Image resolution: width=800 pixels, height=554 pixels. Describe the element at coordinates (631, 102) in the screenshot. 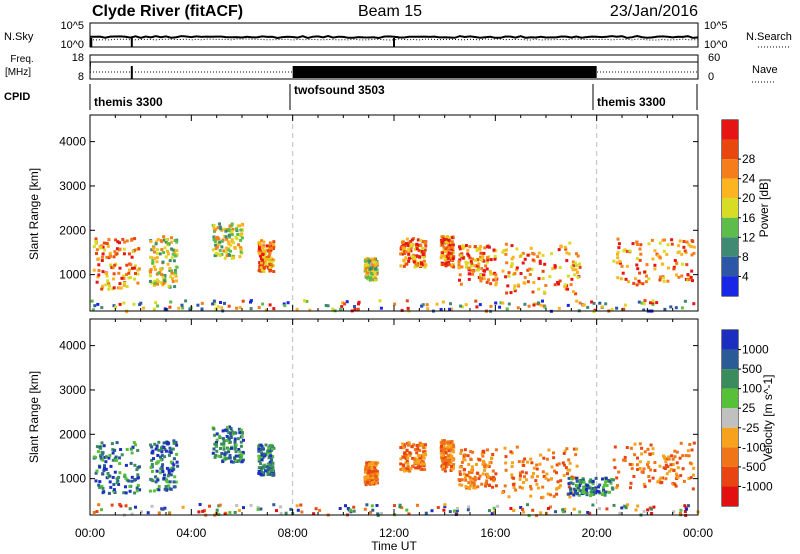

I see `cpid-mode-2: themis 3300` at that location.